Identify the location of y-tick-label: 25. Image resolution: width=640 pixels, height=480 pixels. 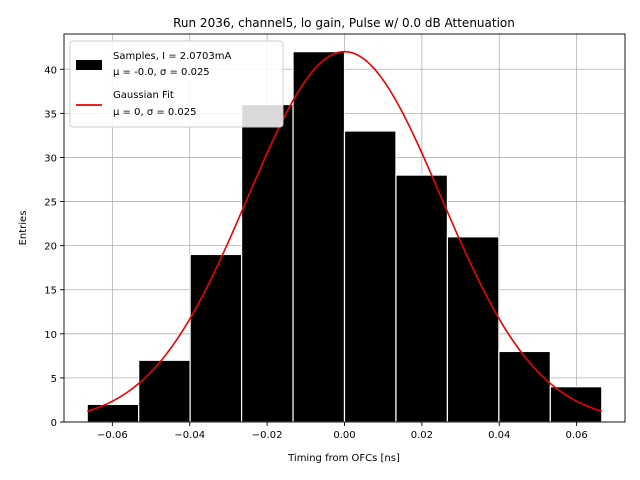
(50, 203).